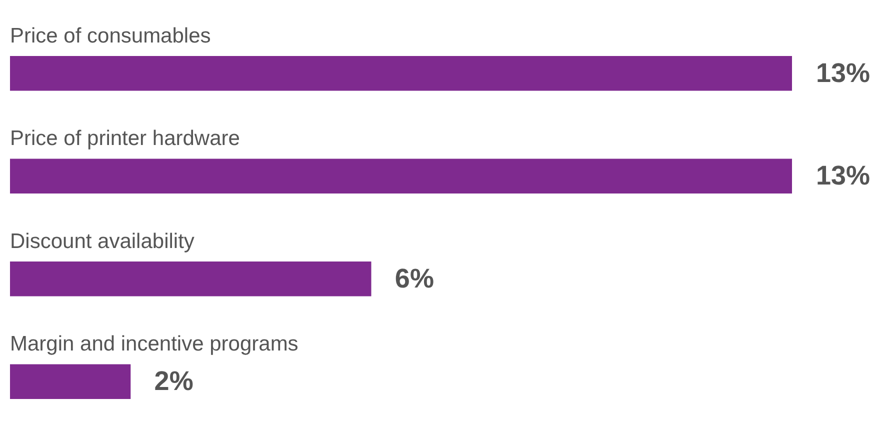 This screenshot has width=889, height=433. I want to click on data-label: 6%, so click(414, 278).